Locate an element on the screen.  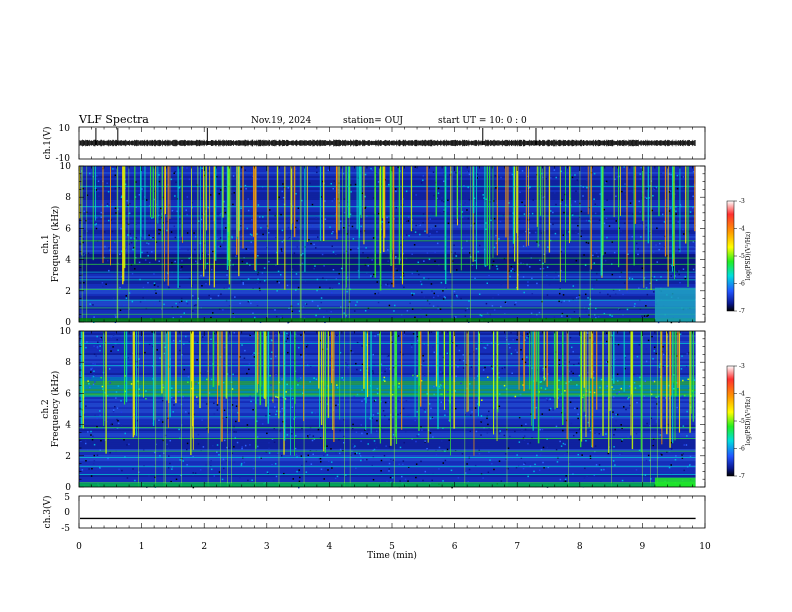
ch1-waveform-trace is located at coordinates (387, 143).